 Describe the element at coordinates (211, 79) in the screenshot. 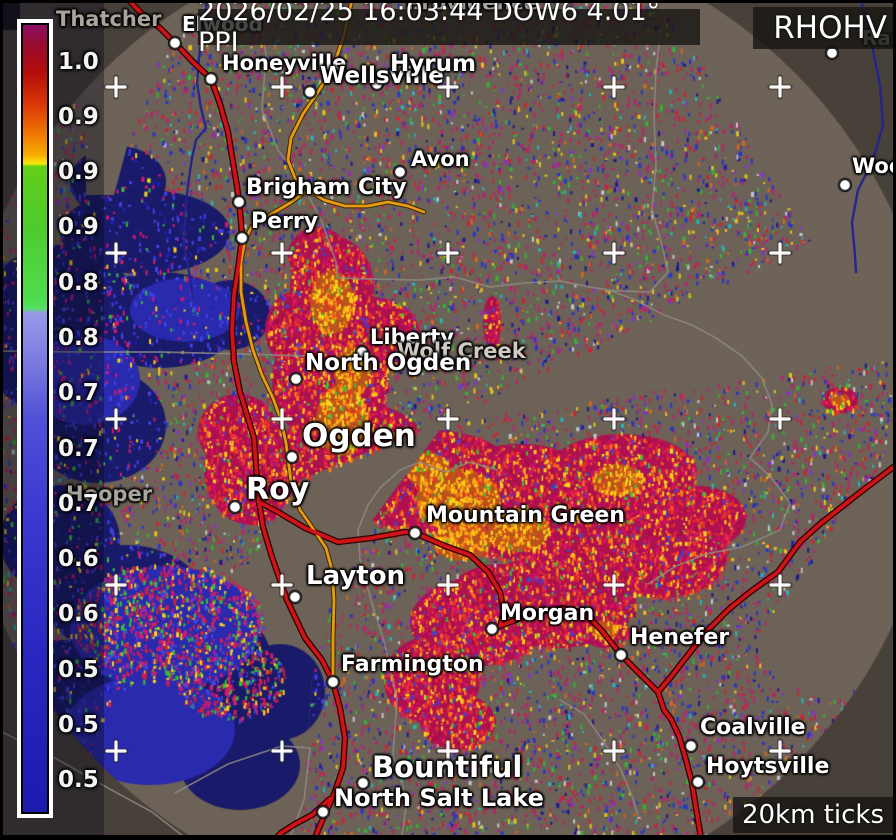

I see `city-dot-honeyville` at that location.